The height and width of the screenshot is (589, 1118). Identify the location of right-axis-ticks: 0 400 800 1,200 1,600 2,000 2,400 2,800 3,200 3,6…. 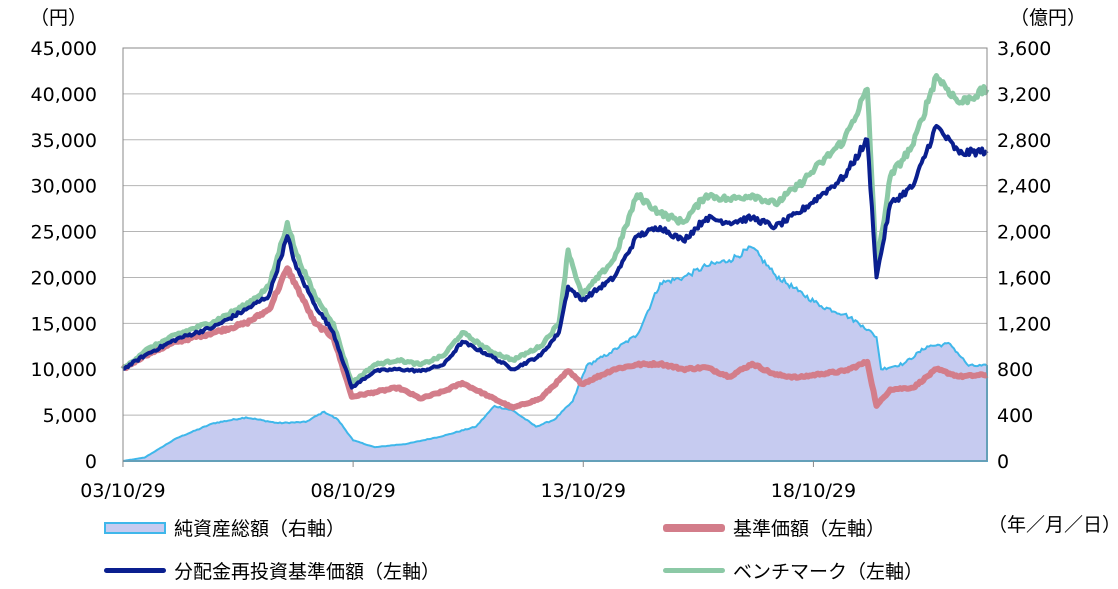
(1024, 255).